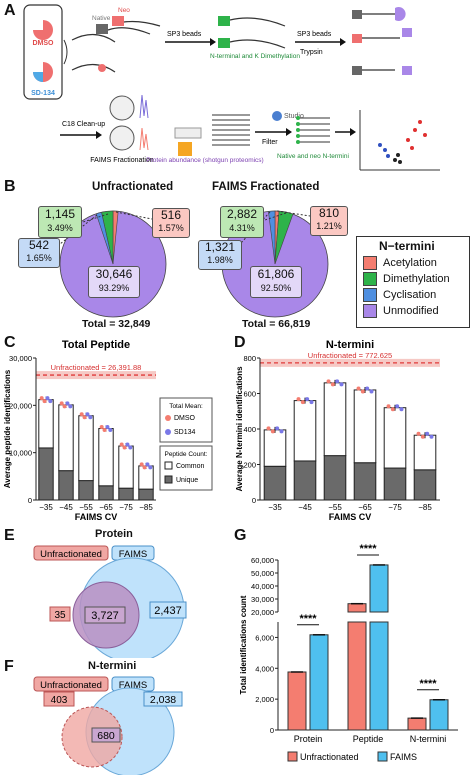 Image resolution: width=474 pixels, height=775 pixels. I want to click on y-tick-label: 600, so click(249, 394).